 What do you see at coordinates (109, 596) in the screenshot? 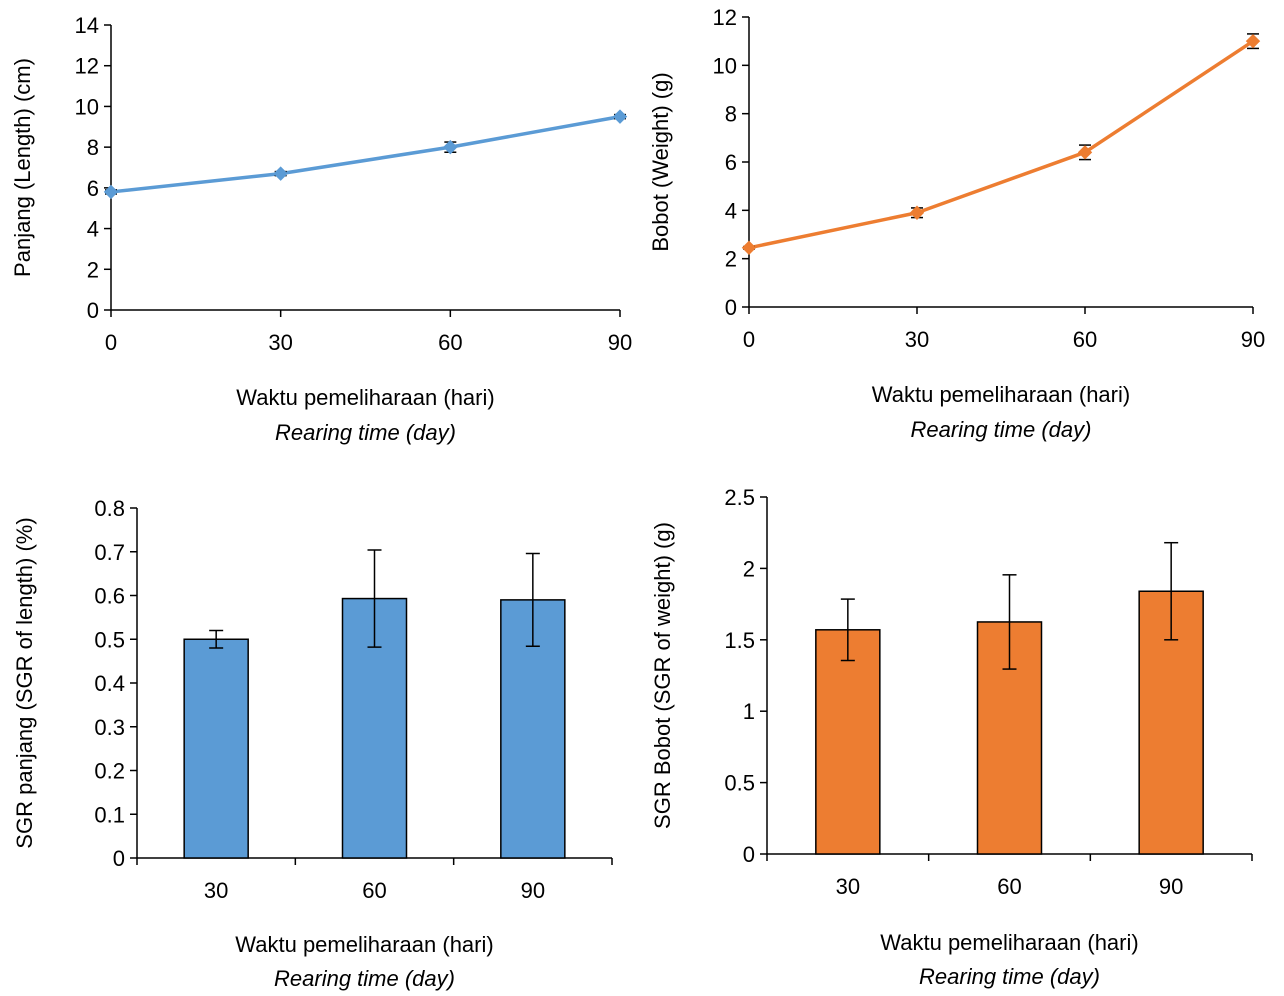
I see `y-tick-label: 0.6` at bounding box center [109, 596].